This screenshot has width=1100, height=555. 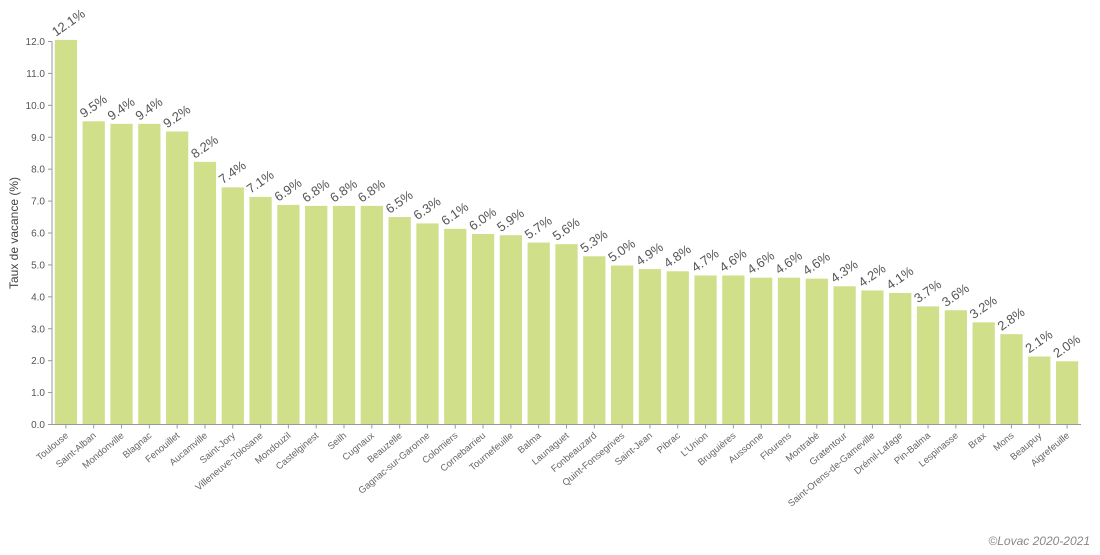 I want to click on bar-value-label: 5.7%, so click(x=538, y=227).